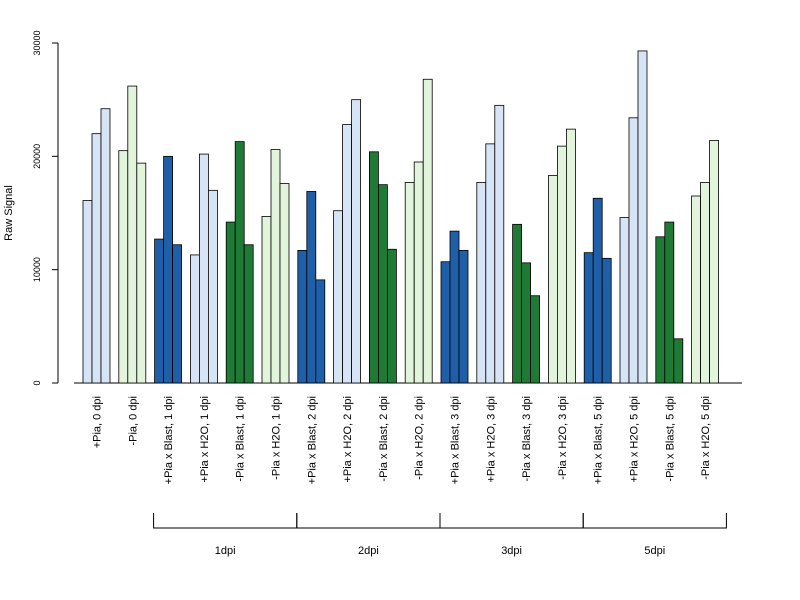 Image resolution: width=800 pixels, height=600 pixels. I want to click on group-brackets: 1dpi 2dpi 3dpi 5dpi, so click(440, 535).